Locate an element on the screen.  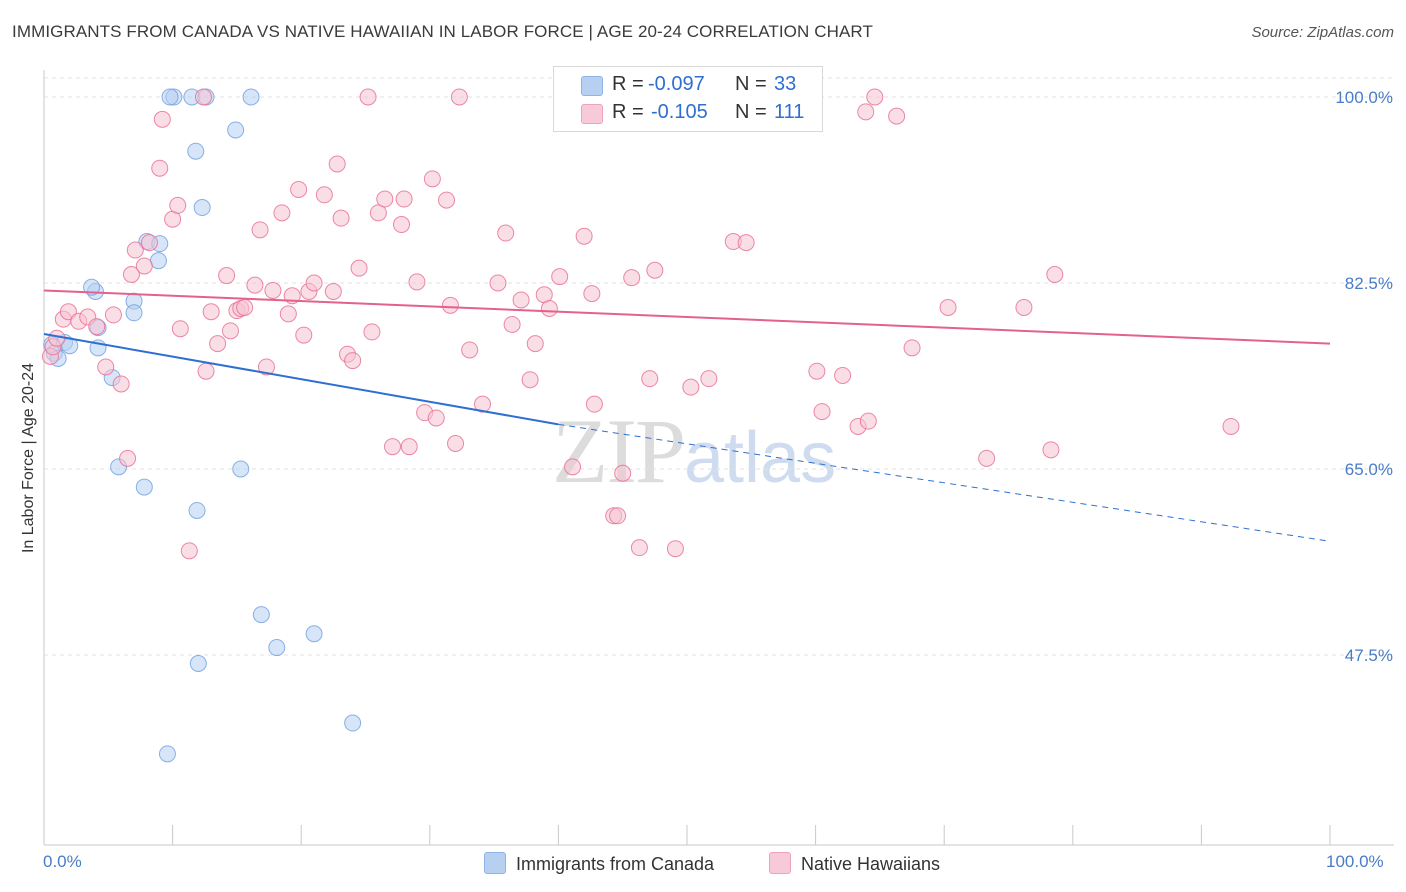
y-tick-labels: 100.0% 82.5% 65.0% 47.5% is located at coordinates (1364, 376).